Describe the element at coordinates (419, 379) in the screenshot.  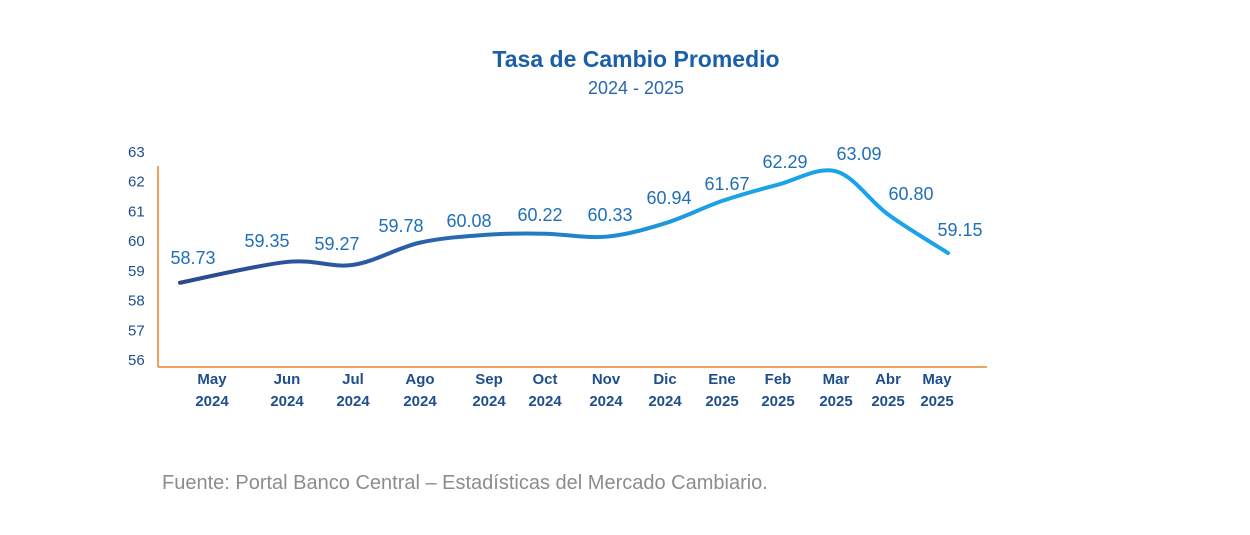
I see `x-tick-month: Ago` at that location.